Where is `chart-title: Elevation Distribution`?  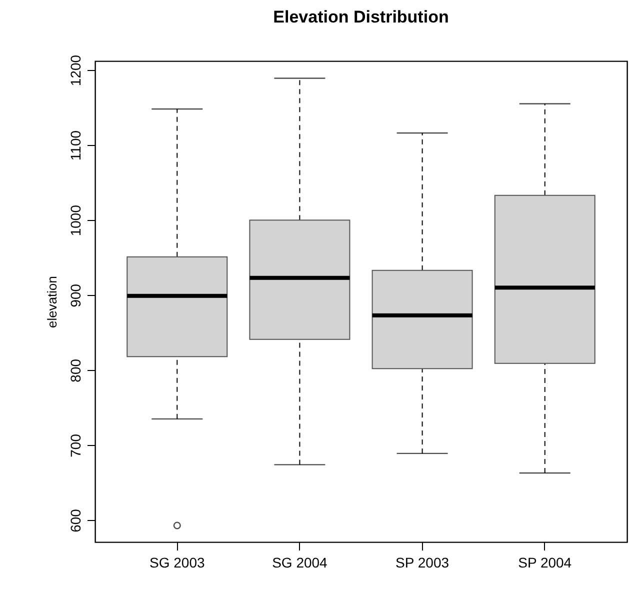 chart-title: Elevation Distribution is located at coordinates (361, 16).